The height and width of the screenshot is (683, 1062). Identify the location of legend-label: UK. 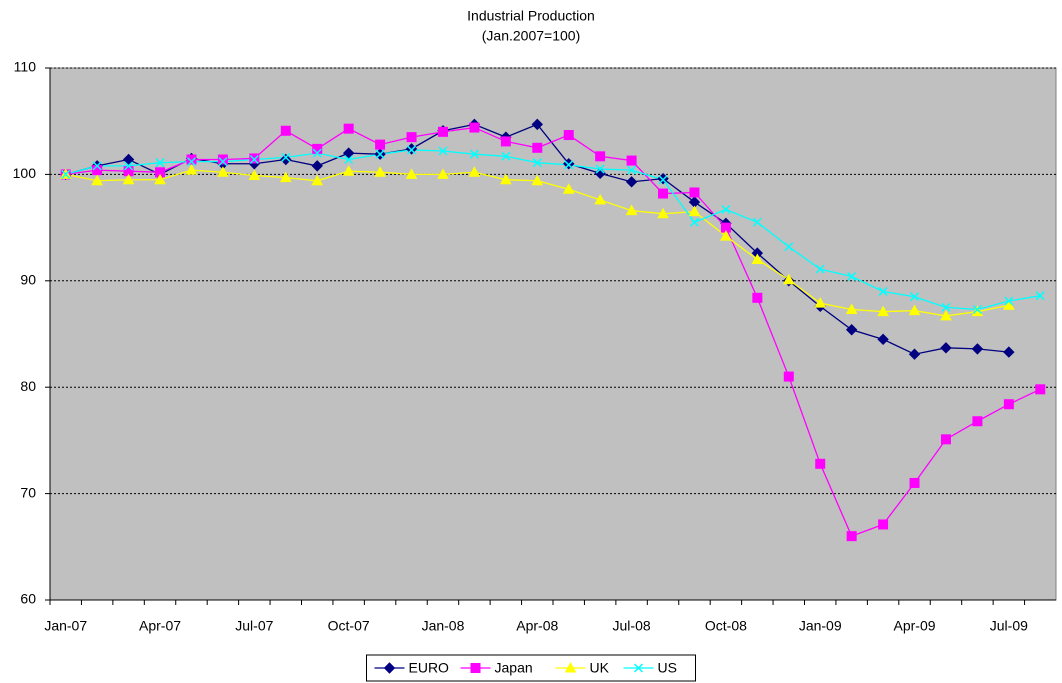
(600, 668).